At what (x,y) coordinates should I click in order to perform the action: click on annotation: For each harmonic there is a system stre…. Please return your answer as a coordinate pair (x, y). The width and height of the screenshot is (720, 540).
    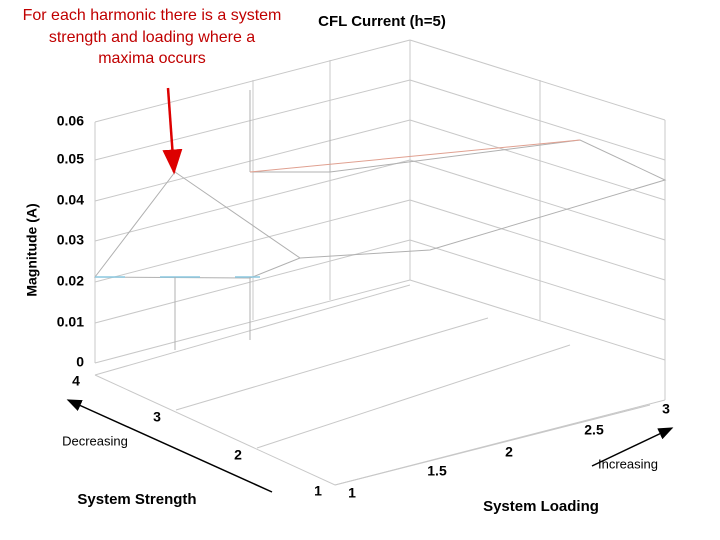
    Looking at the image, I should click on (152, 37).